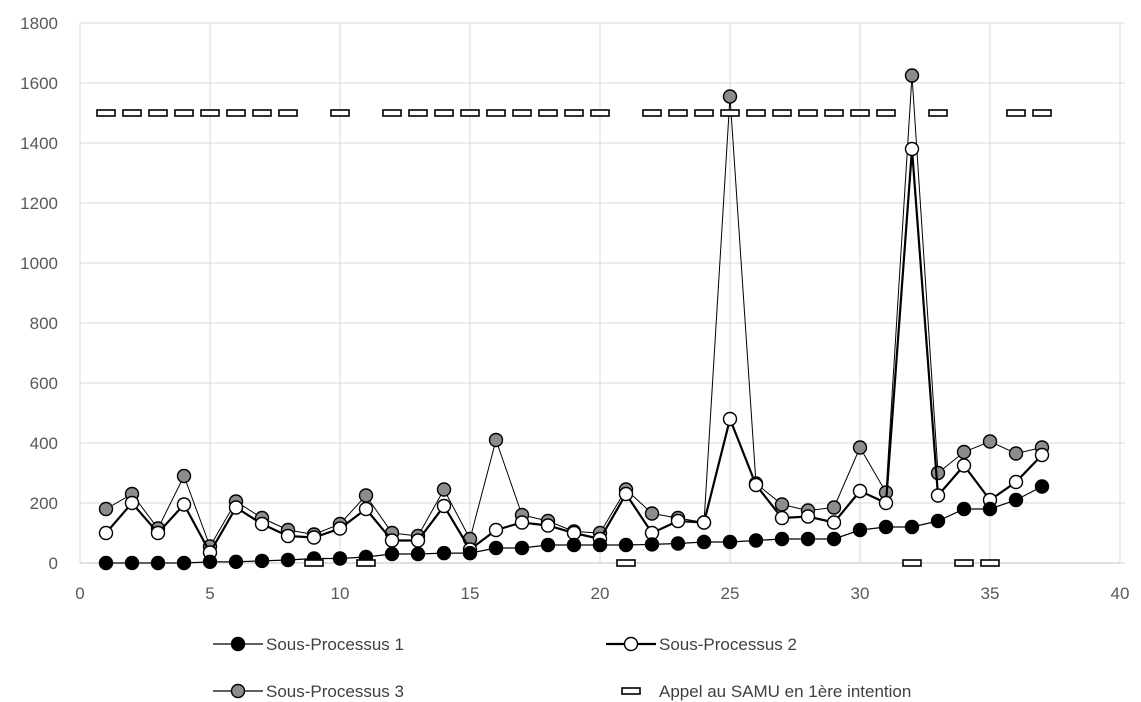 Image resolution: width=1141 pixels, height=702 pixels. Describe the element at coordinates (602, 593) in the screenshot. I see `x-tick-labels: 0 5 10 15 20 25 30 35 40` at that location.